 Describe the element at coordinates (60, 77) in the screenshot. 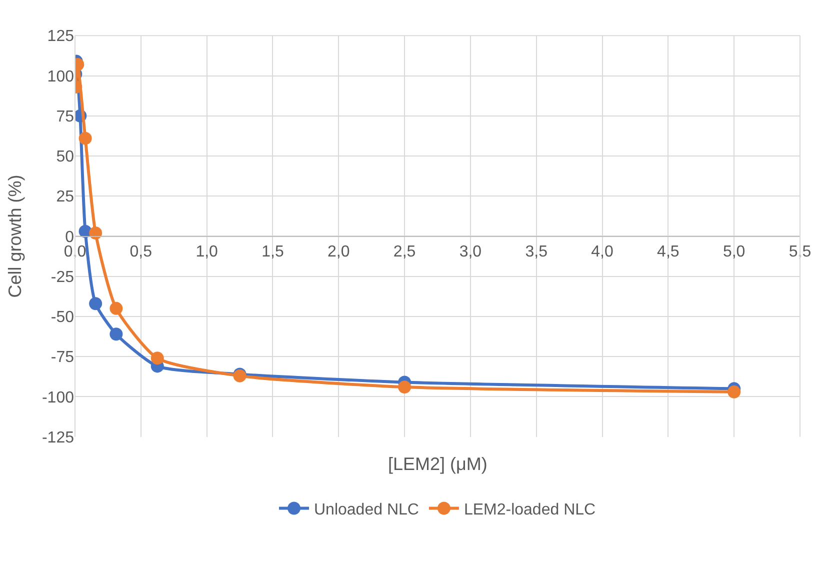

I see `y-tick-label: 100` at that location.